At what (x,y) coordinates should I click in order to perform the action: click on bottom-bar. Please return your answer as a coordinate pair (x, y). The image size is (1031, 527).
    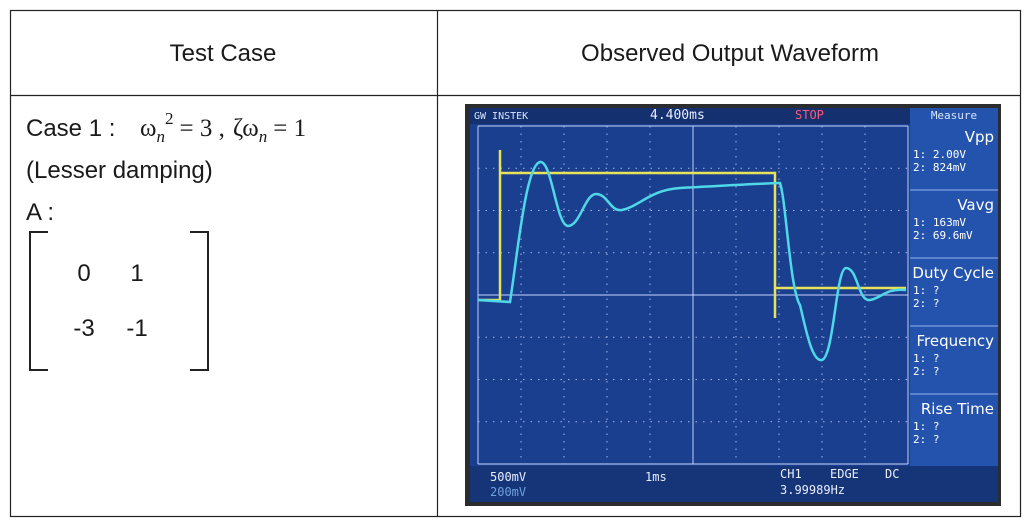
    Looking at the image, I should click on (734, 484).